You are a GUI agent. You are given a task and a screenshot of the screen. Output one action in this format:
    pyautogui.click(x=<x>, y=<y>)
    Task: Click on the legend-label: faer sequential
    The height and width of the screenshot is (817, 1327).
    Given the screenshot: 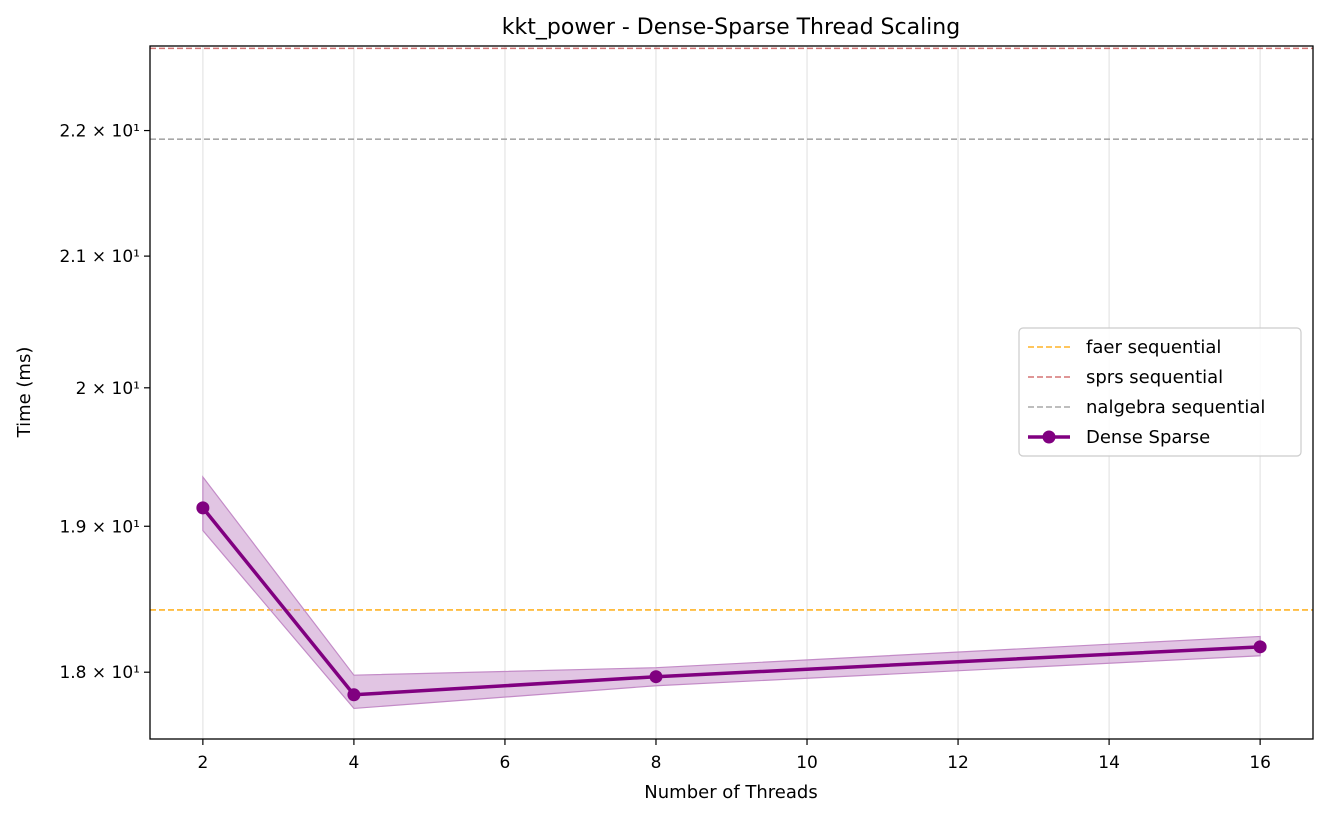 What is the action you would take?
    pyautogui.click(x=1153, y=347)
    